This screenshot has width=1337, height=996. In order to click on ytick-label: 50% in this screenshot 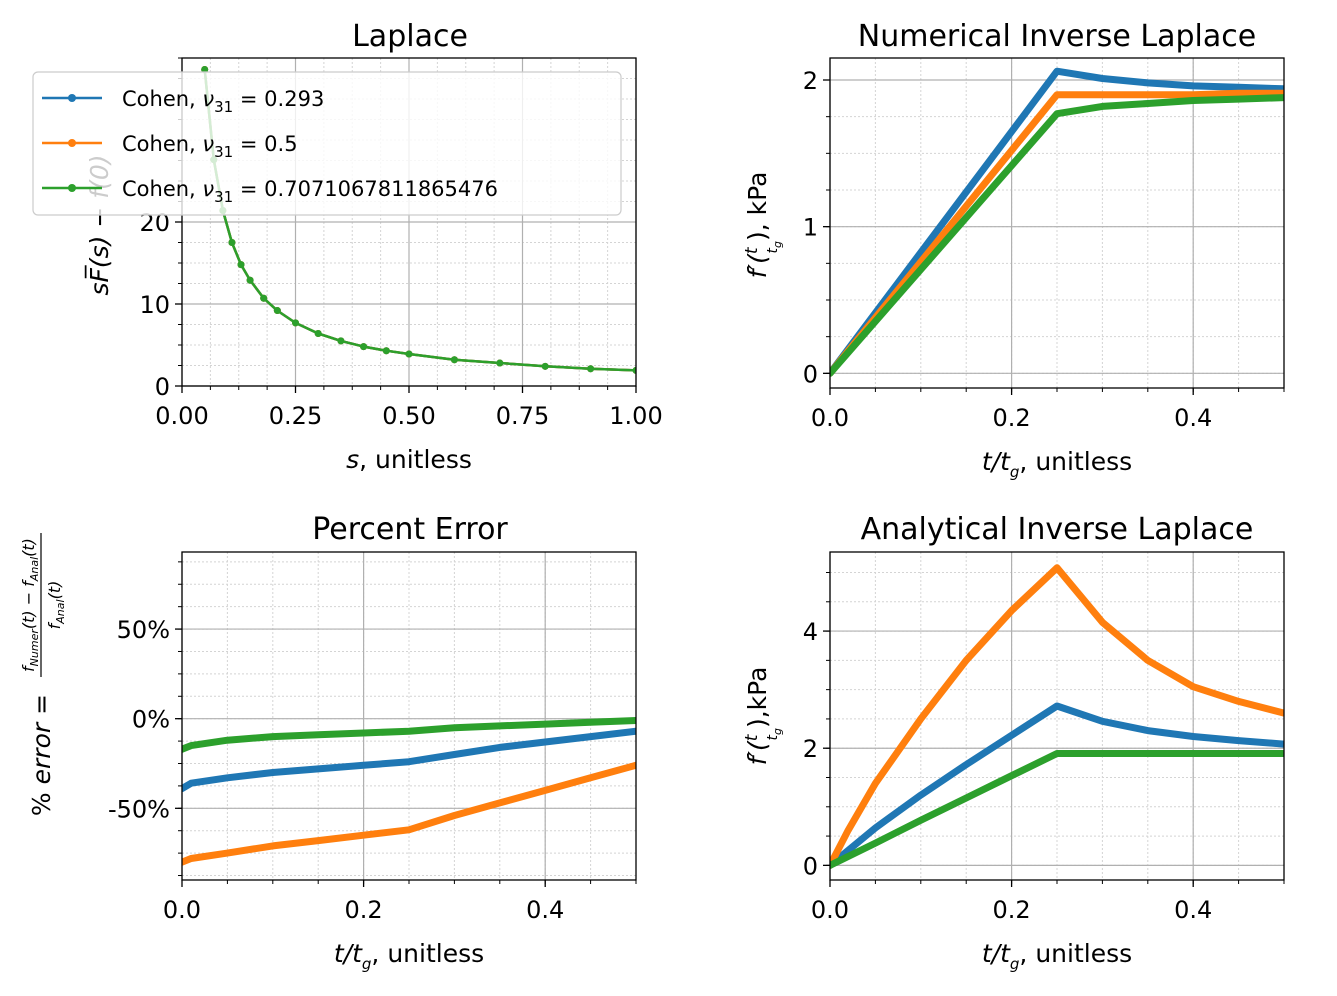, I will do `click(143, 630)`.